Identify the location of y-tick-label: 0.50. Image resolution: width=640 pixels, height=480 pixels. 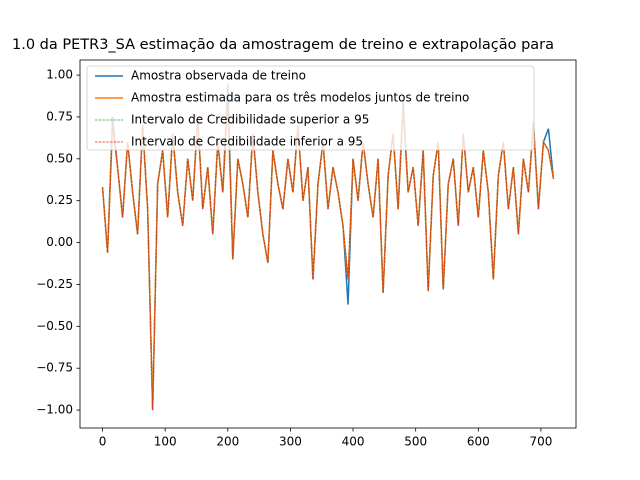
(59, 158).